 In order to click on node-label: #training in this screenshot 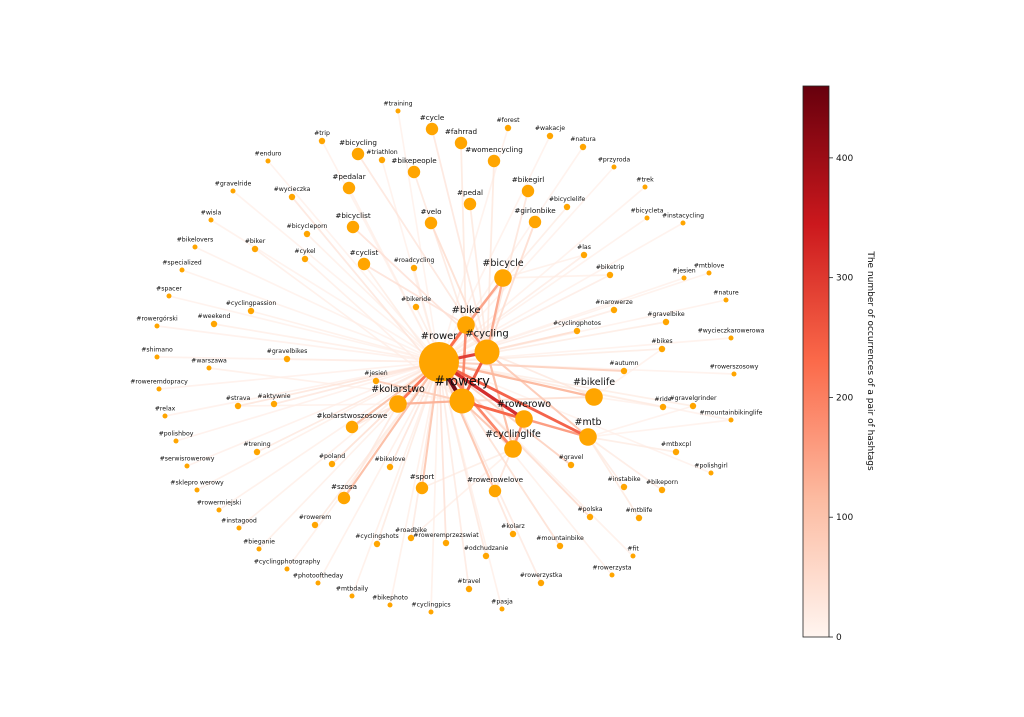, I will do `click(397, 104)`.